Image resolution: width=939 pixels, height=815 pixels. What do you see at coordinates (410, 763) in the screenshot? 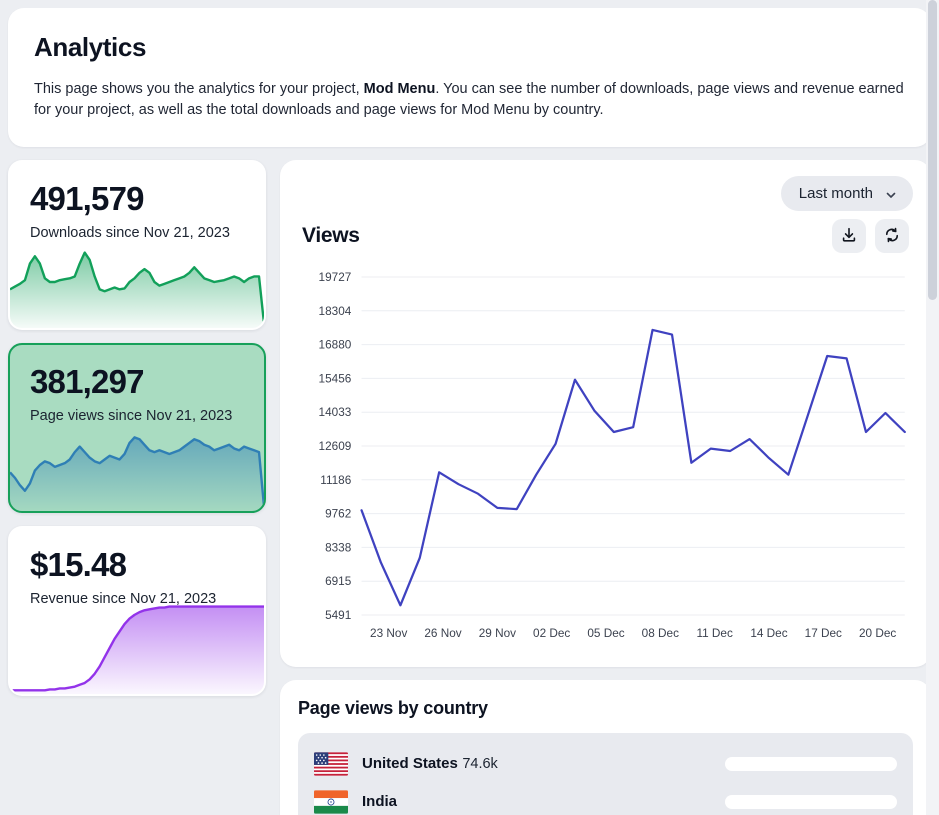
I see `country-name: United States` at bounding box center [410, 763].